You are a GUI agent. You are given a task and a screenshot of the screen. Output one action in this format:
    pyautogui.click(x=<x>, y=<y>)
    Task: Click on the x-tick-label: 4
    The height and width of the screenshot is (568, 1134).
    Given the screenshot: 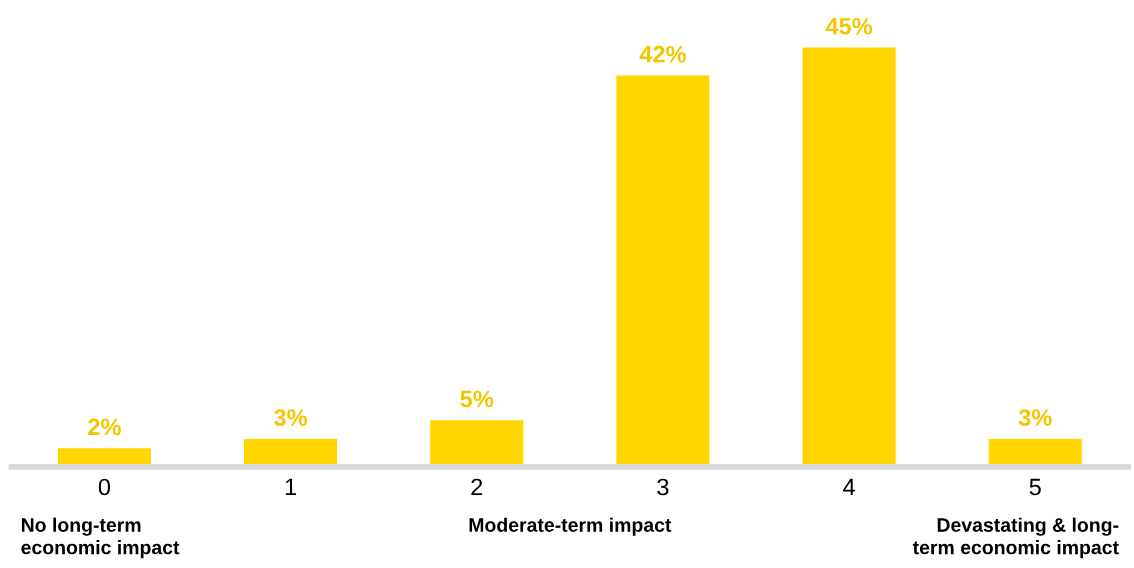 What is the action you would take?
    pyautogui.click(x=849, y=487)
    